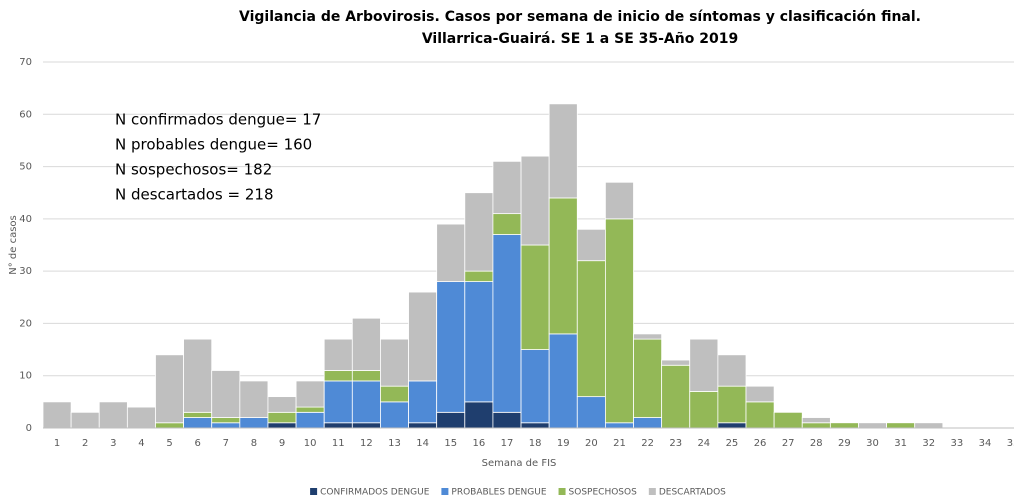 Image resolution: width=1014 pixels, height=499 pixels. What do you see at coordinates (692, 493) in the screenshot?
I see `legend-text: DESCARTADOS` at bounding box center [692, 493].